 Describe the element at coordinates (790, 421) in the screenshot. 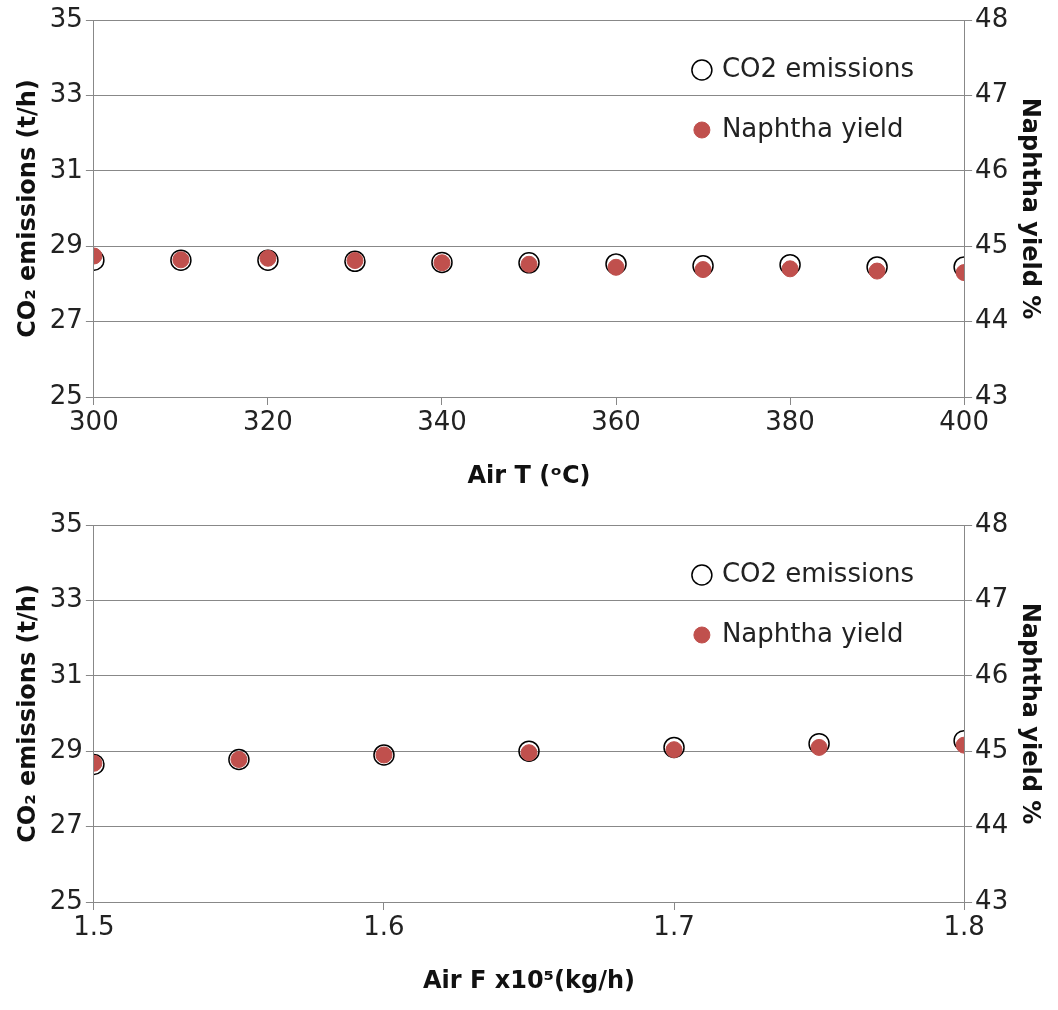

I see `x-tick-label: 380` at that location.